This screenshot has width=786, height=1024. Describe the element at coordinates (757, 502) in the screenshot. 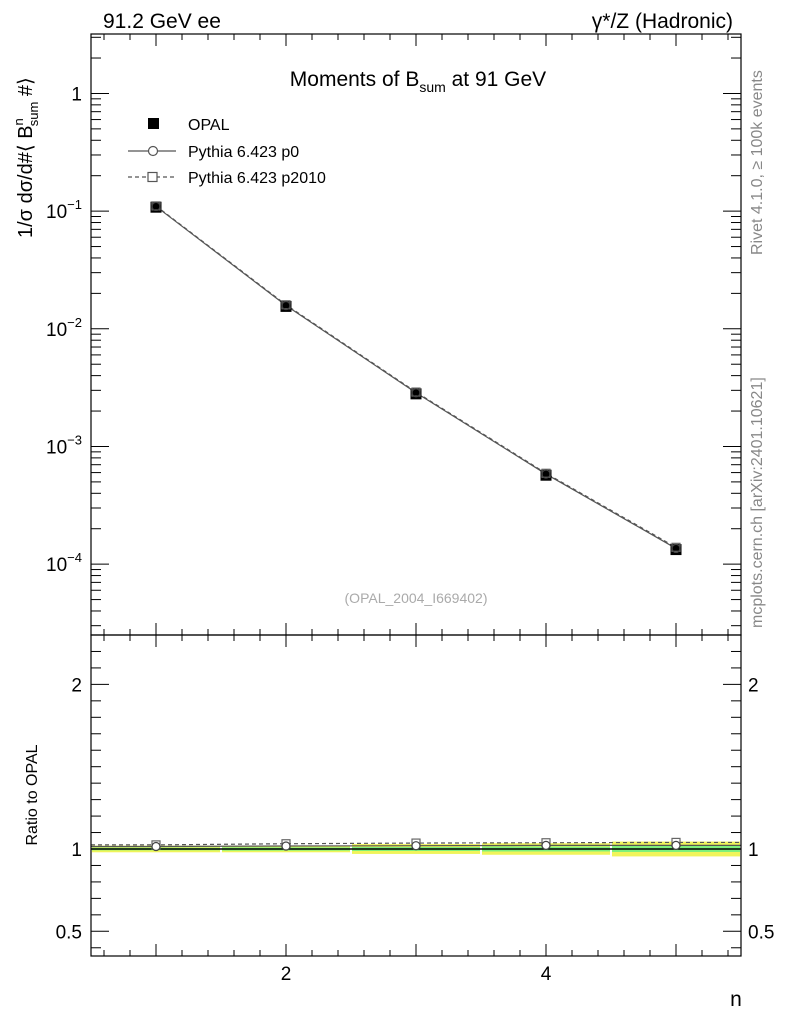

I see `mcplots-label: mcplots.cern.ch [arXiv:2401.10621]` at that location.